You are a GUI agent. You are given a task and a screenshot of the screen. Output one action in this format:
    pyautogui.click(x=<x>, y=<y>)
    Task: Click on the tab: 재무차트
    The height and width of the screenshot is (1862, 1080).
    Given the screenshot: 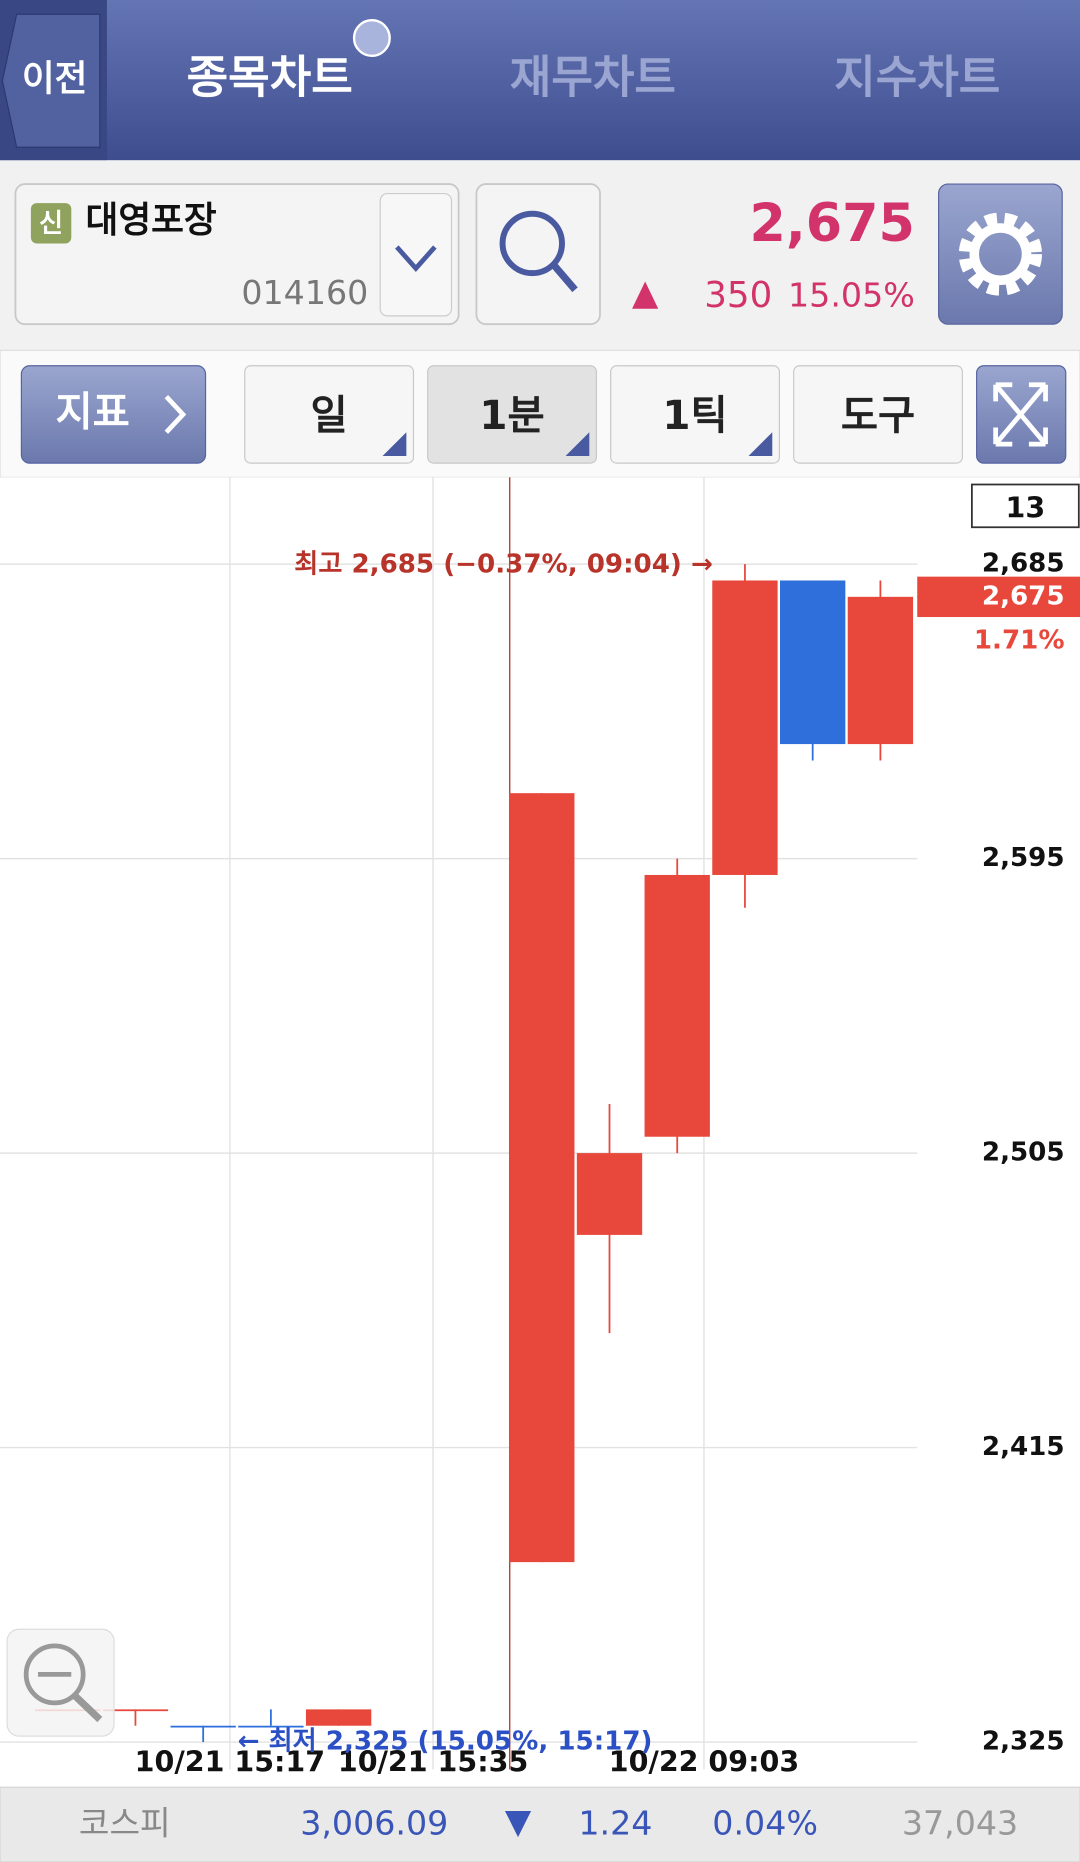 What is the action you would take?
    pyautogui.click(x=593, y=77)
    